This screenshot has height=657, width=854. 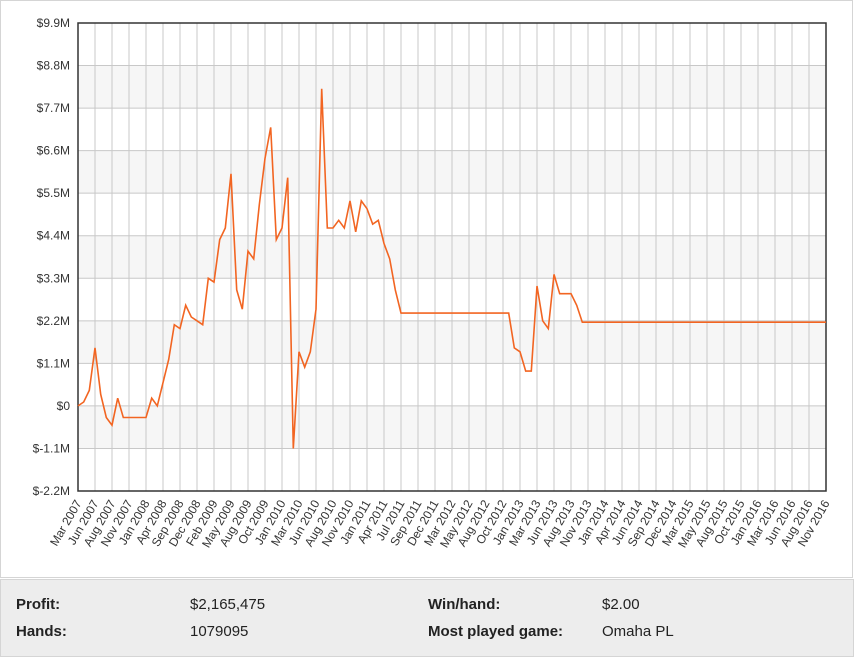 What do you see at coordinates (53, 278) in the screenshot?
I see `y-tick-label: $3.3M` at bounding box center [53, 278].